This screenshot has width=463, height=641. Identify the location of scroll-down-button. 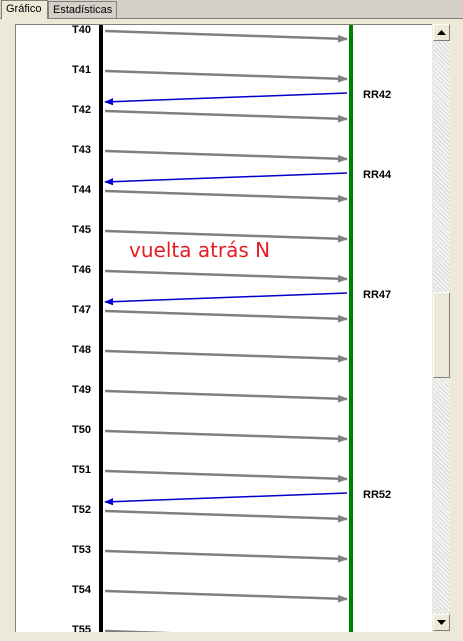
(441, 622).